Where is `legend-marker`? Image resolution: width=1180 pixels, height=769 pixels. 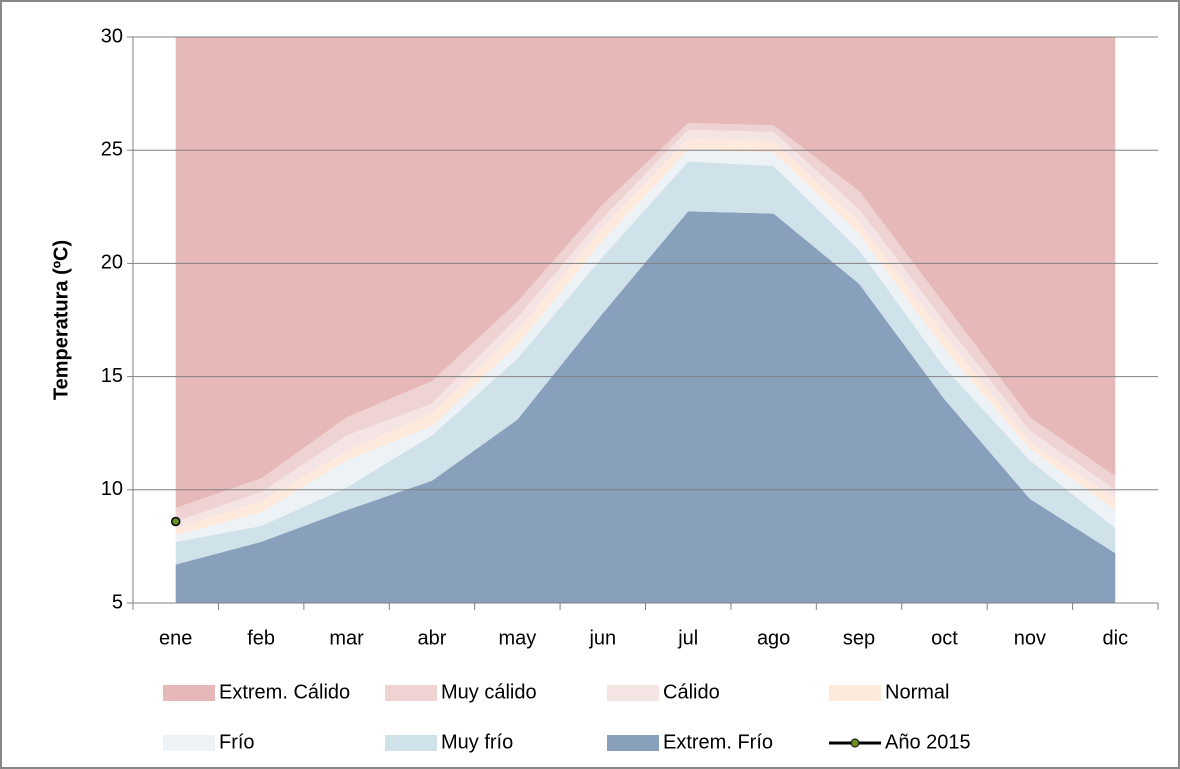 legend-marker is located at coordinates (855, 743).